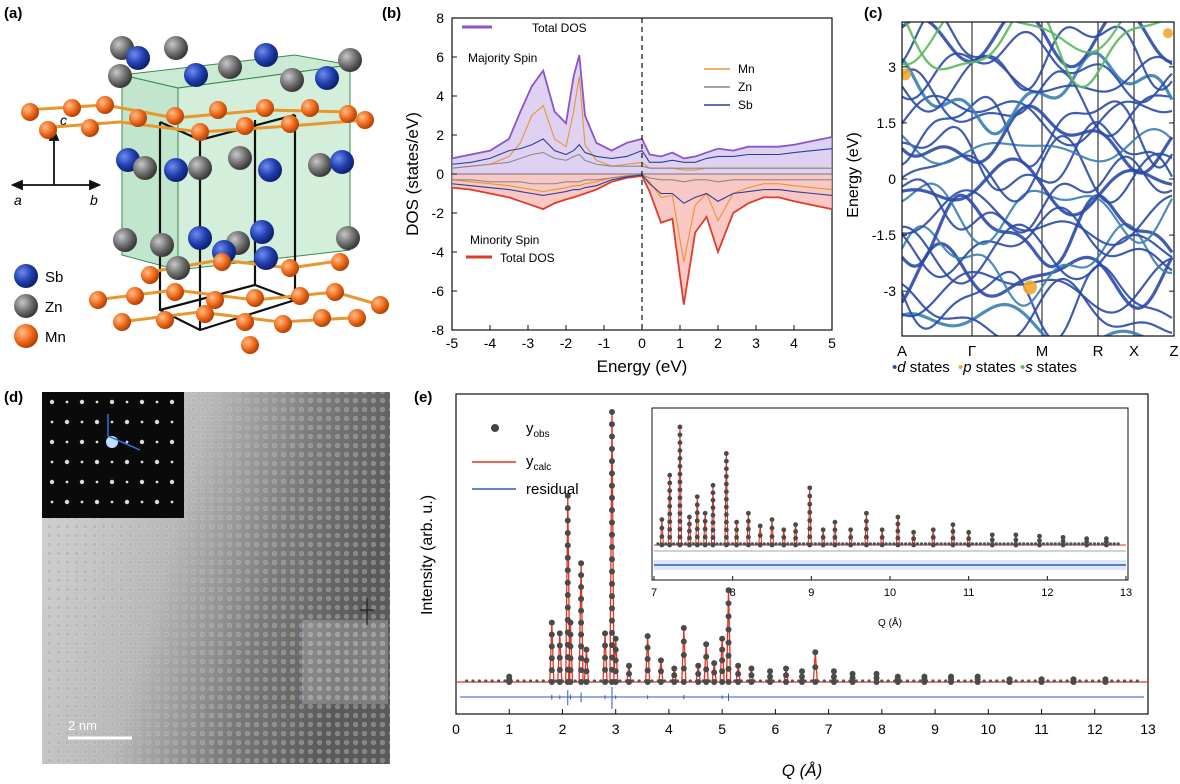  What do you see at coordinates (438, 213) in the screenshot?
I see `dos-y-tick-label: -2` at bounding box center [438, 213].